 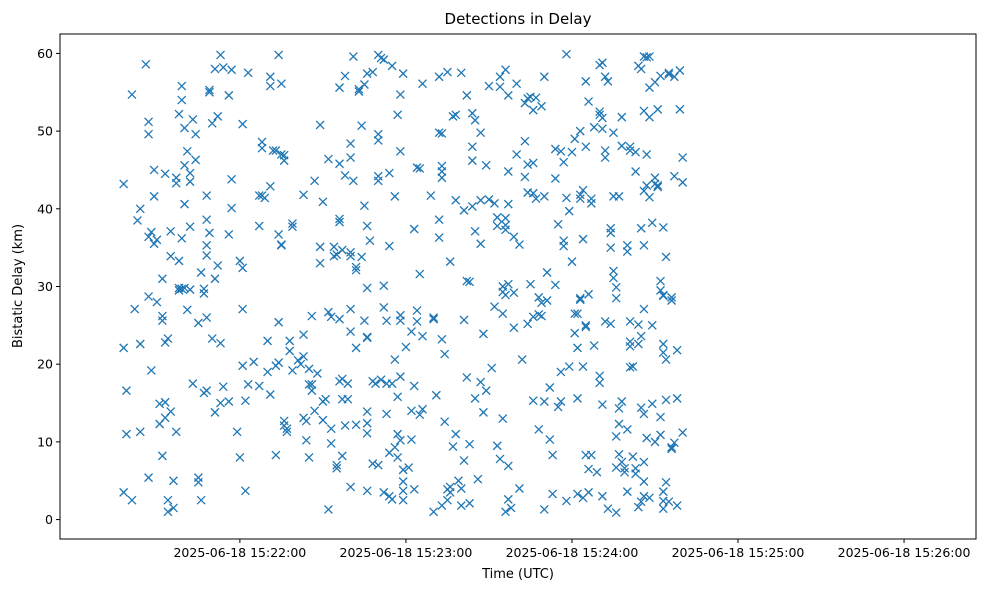 I want to click on y-tick-label: 50, so click(x=45, y=131).